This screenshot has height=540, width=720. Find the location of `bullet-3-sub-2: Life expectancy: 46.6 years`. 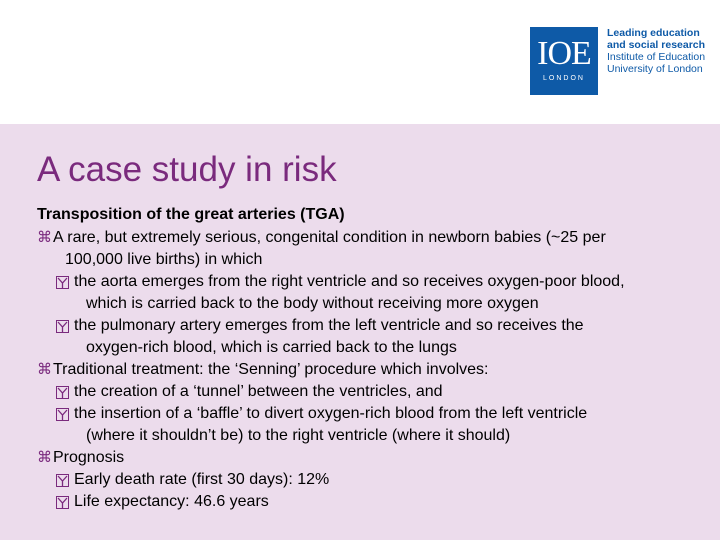

bullet-3-sub-2: Life expectancy: 46.6 years is located at coordinates (381, 502).